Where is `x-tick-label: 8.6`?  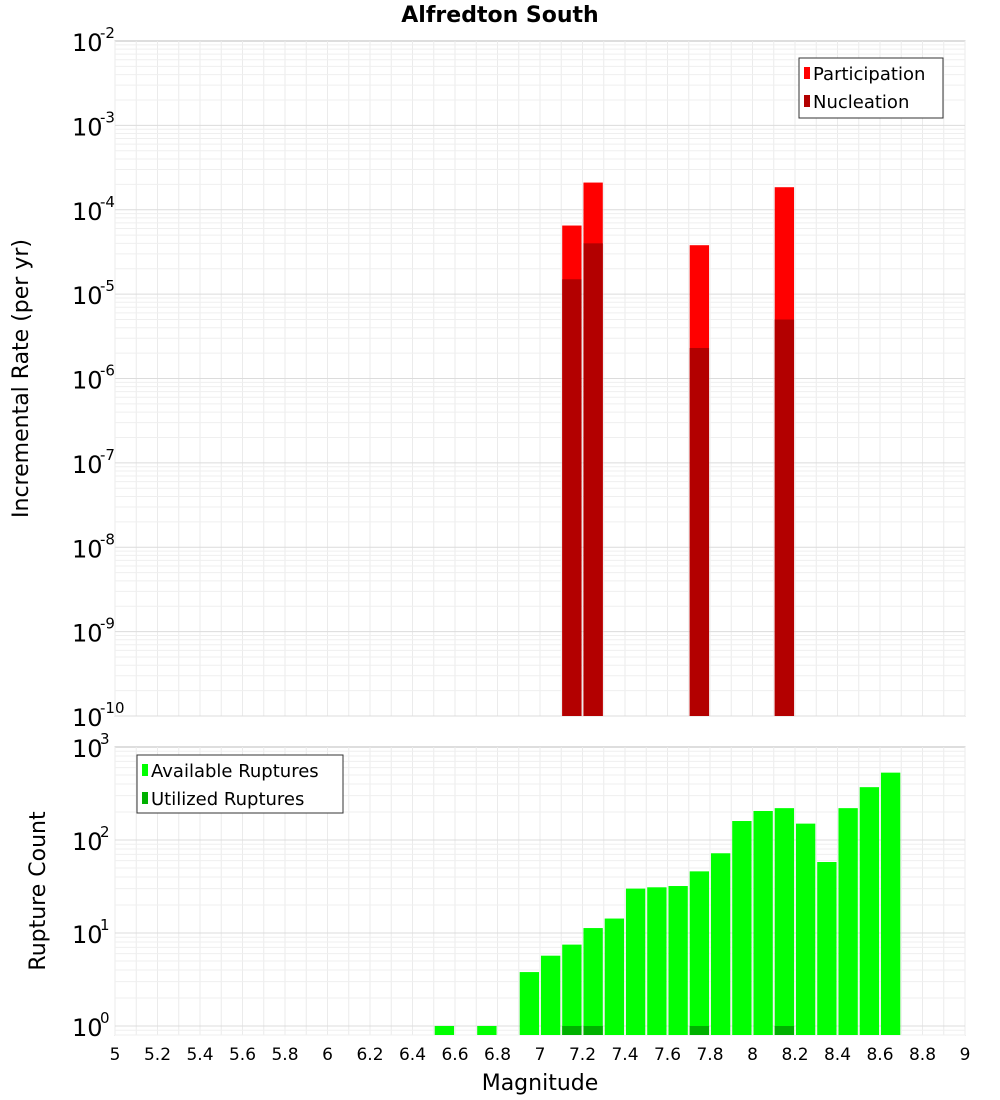
x-tick-label: 8.6 is located at coordinates (879, 1055).